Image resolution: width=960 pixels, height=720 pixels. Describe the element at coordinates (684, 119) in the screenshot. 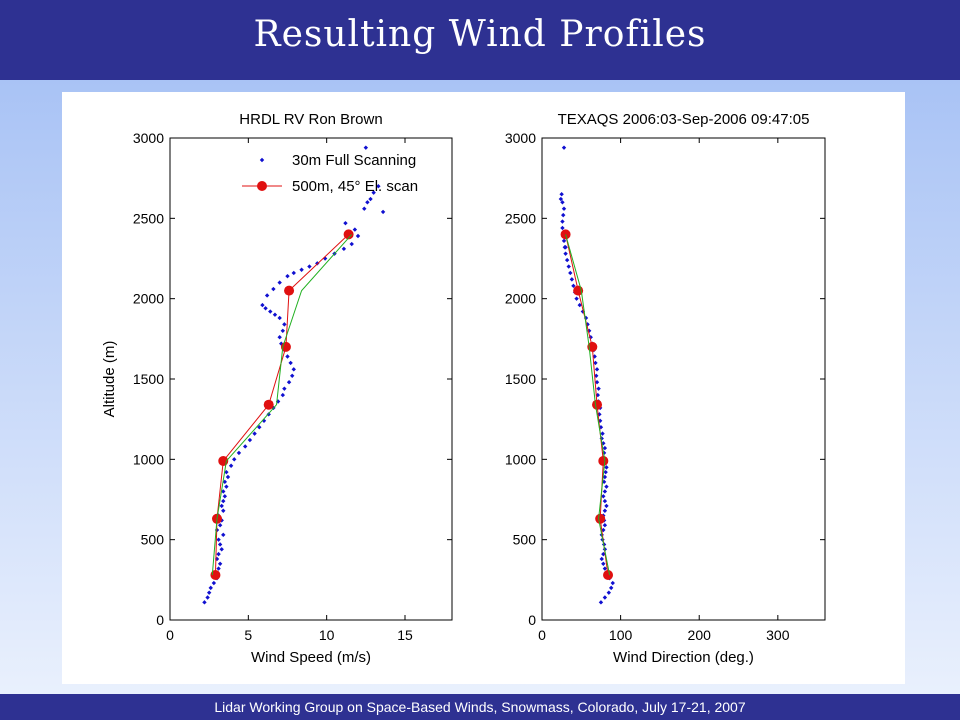

I see `chart-2-title: TEXAQS 2006:03-Sep-2006 09:47:05` at that location.